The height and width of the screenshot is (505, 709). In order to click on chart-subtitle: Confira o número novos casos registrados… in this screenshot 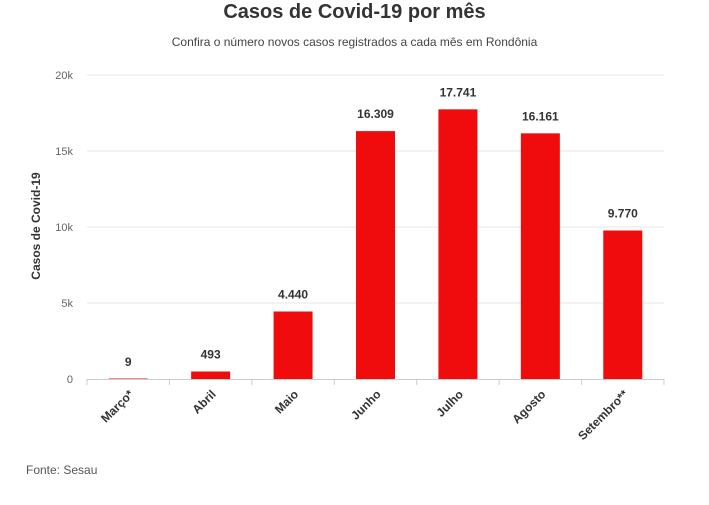, I will do `click(354, 42)`.